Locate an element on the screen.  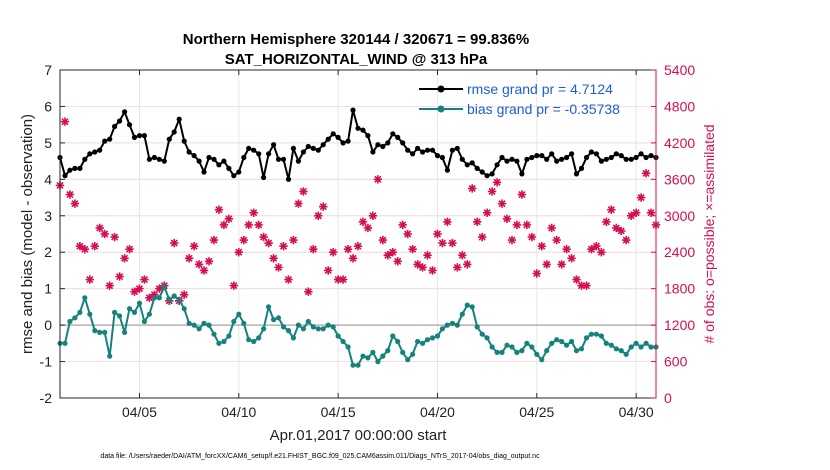
x-tick-label: 04/10 is located at coordinates (238, 412).